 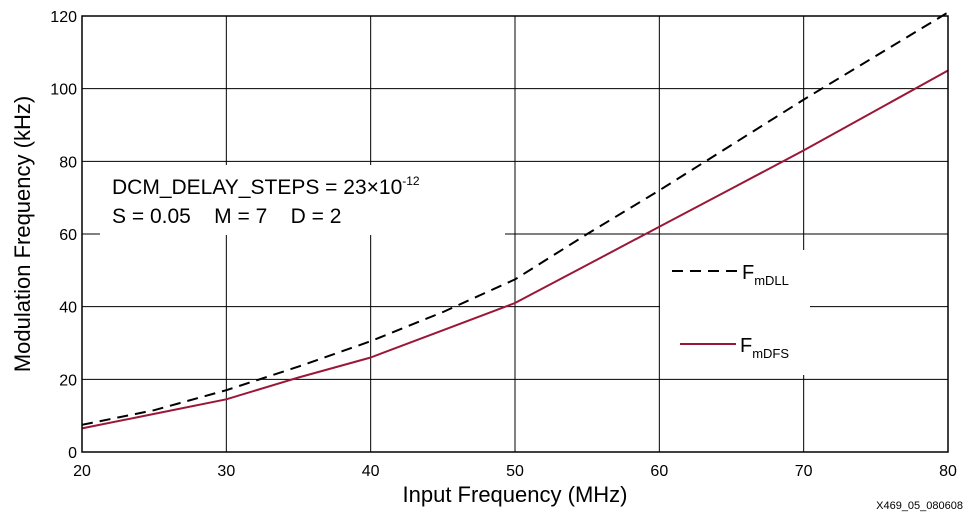 I want to click on x-tick-labels: 20 30 40 50 60 70 80, so click(x=515, y=471).